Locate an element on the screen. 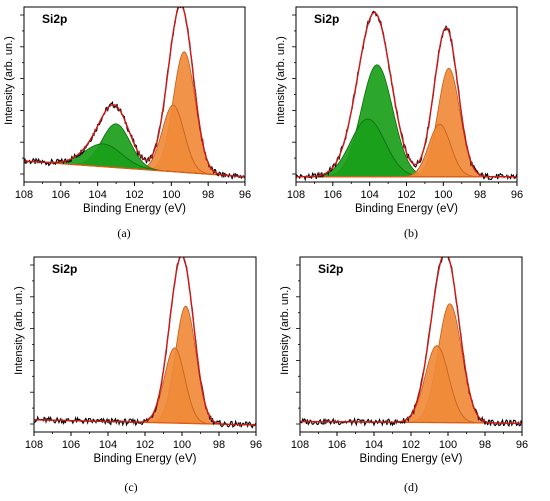 Image resolution: width=550 pixels, height=501 pixels. panel-label: (d) is located at coordinates (411, 487).